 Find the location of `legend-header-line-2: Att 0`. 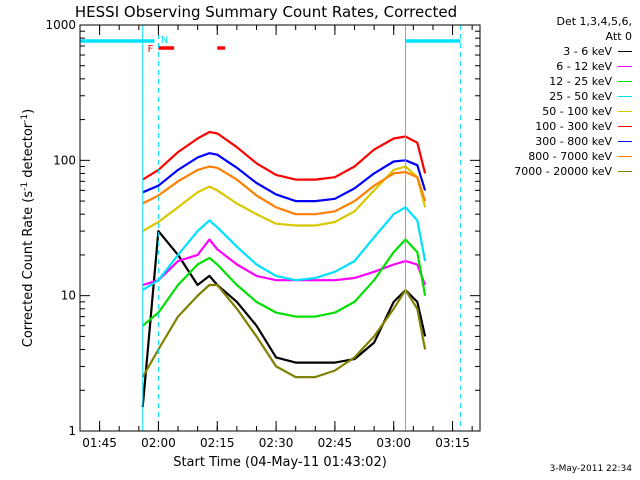

legend-header-line-2: Att 0 is located at coordinates (618, 36).